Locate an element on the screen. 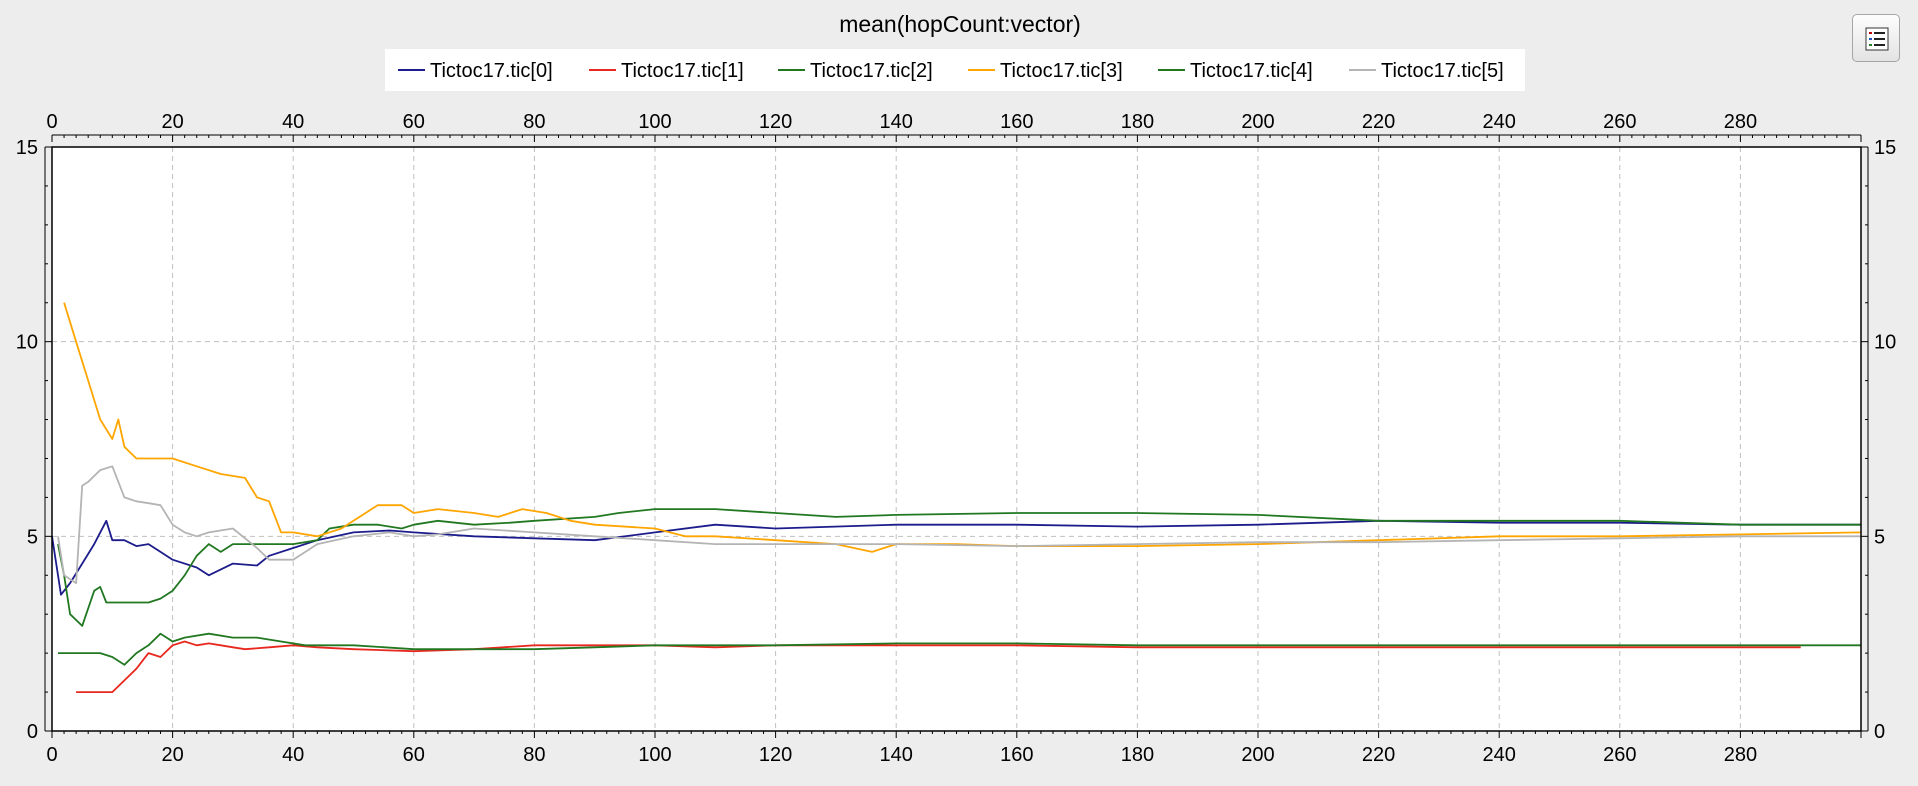  legend-label: Tictoc17.tic[0] is located at coordinates (491, 71).